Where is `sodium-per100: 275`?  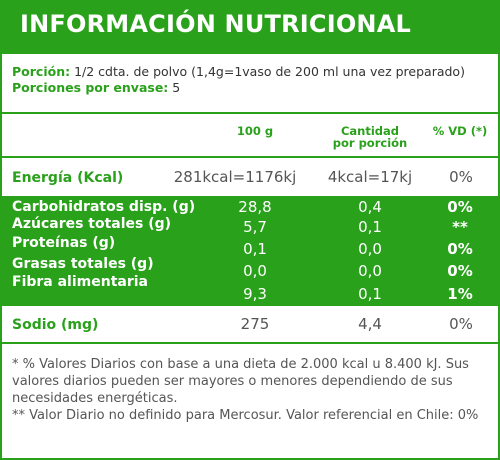 sodium-per100: 275 is located at coordinates (255, 324).